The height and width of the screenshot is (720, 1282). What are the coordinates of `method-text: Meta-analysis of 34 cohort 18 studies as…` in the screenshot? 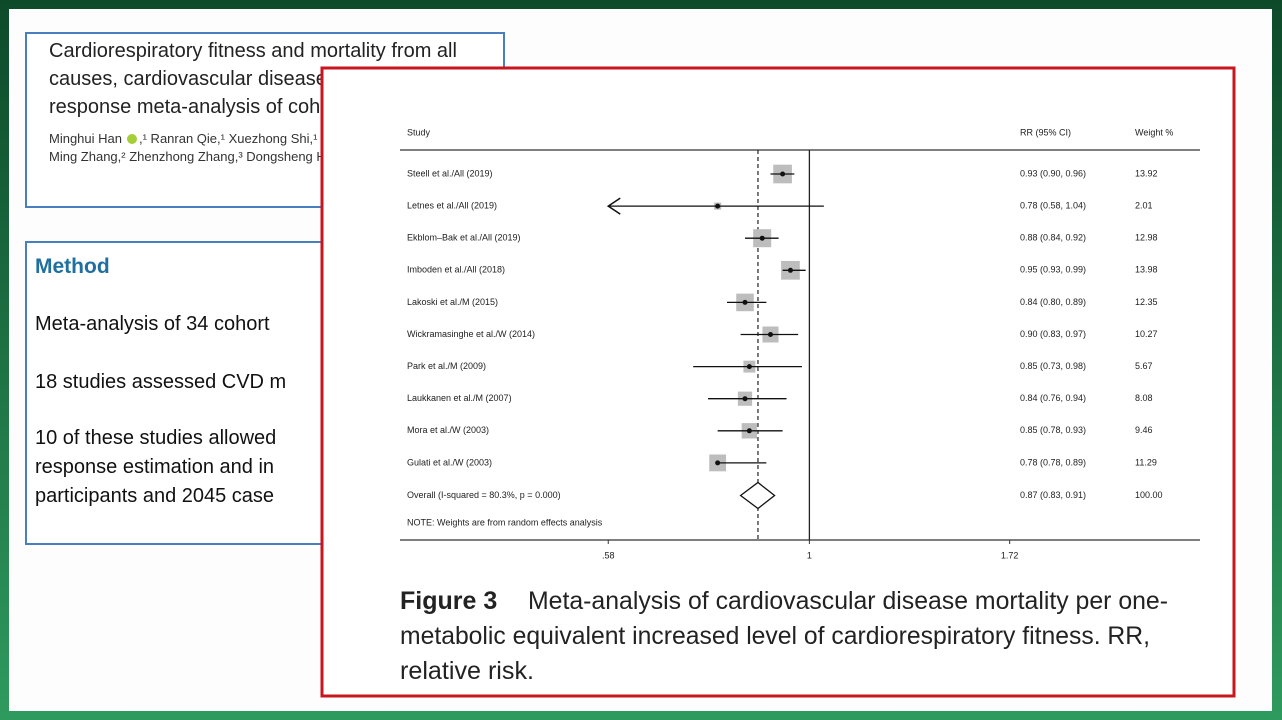 It's located at (160, 410).